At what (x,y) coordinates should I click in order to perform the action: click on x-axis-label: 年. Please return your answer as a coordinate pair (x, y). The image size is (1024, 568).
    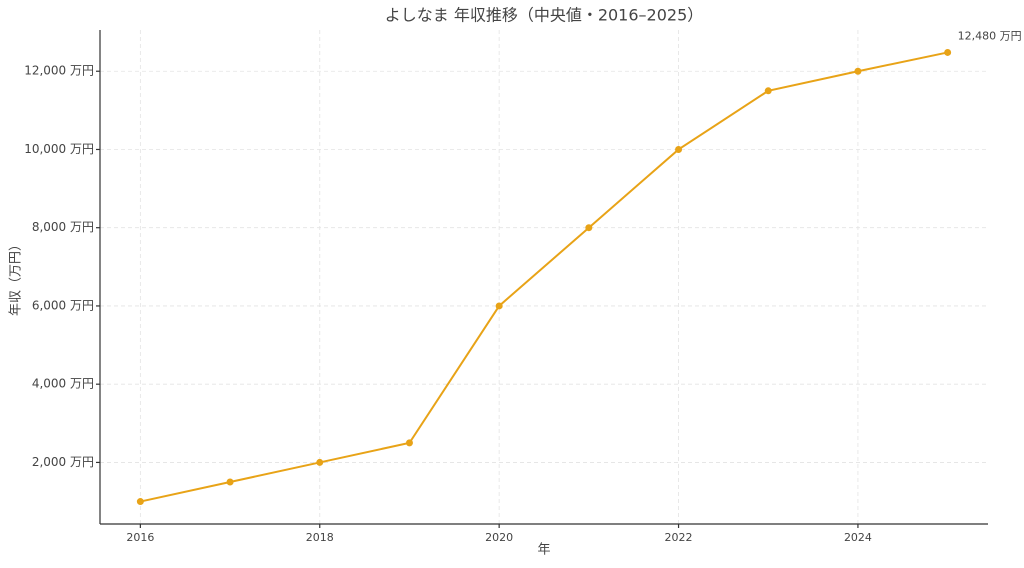
    Looking at the image, I should click on (543, 550).